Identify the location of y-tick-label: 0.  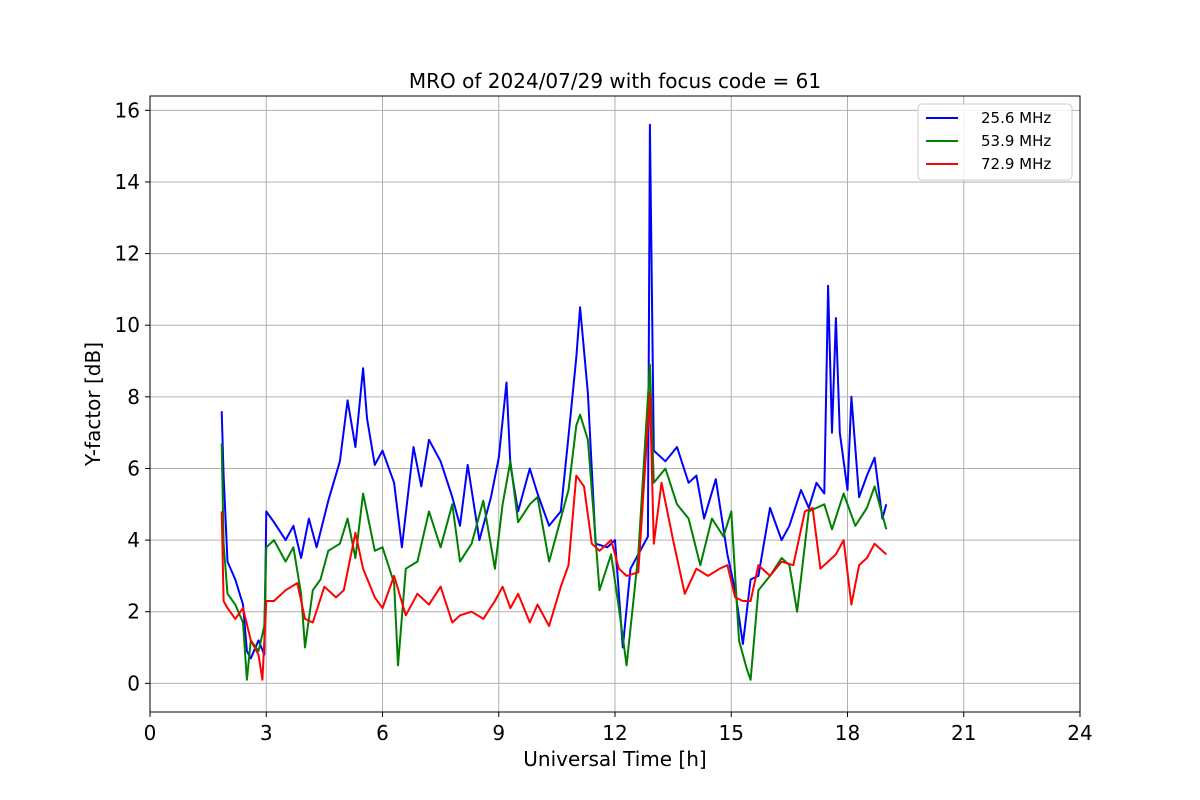
(133, 683).